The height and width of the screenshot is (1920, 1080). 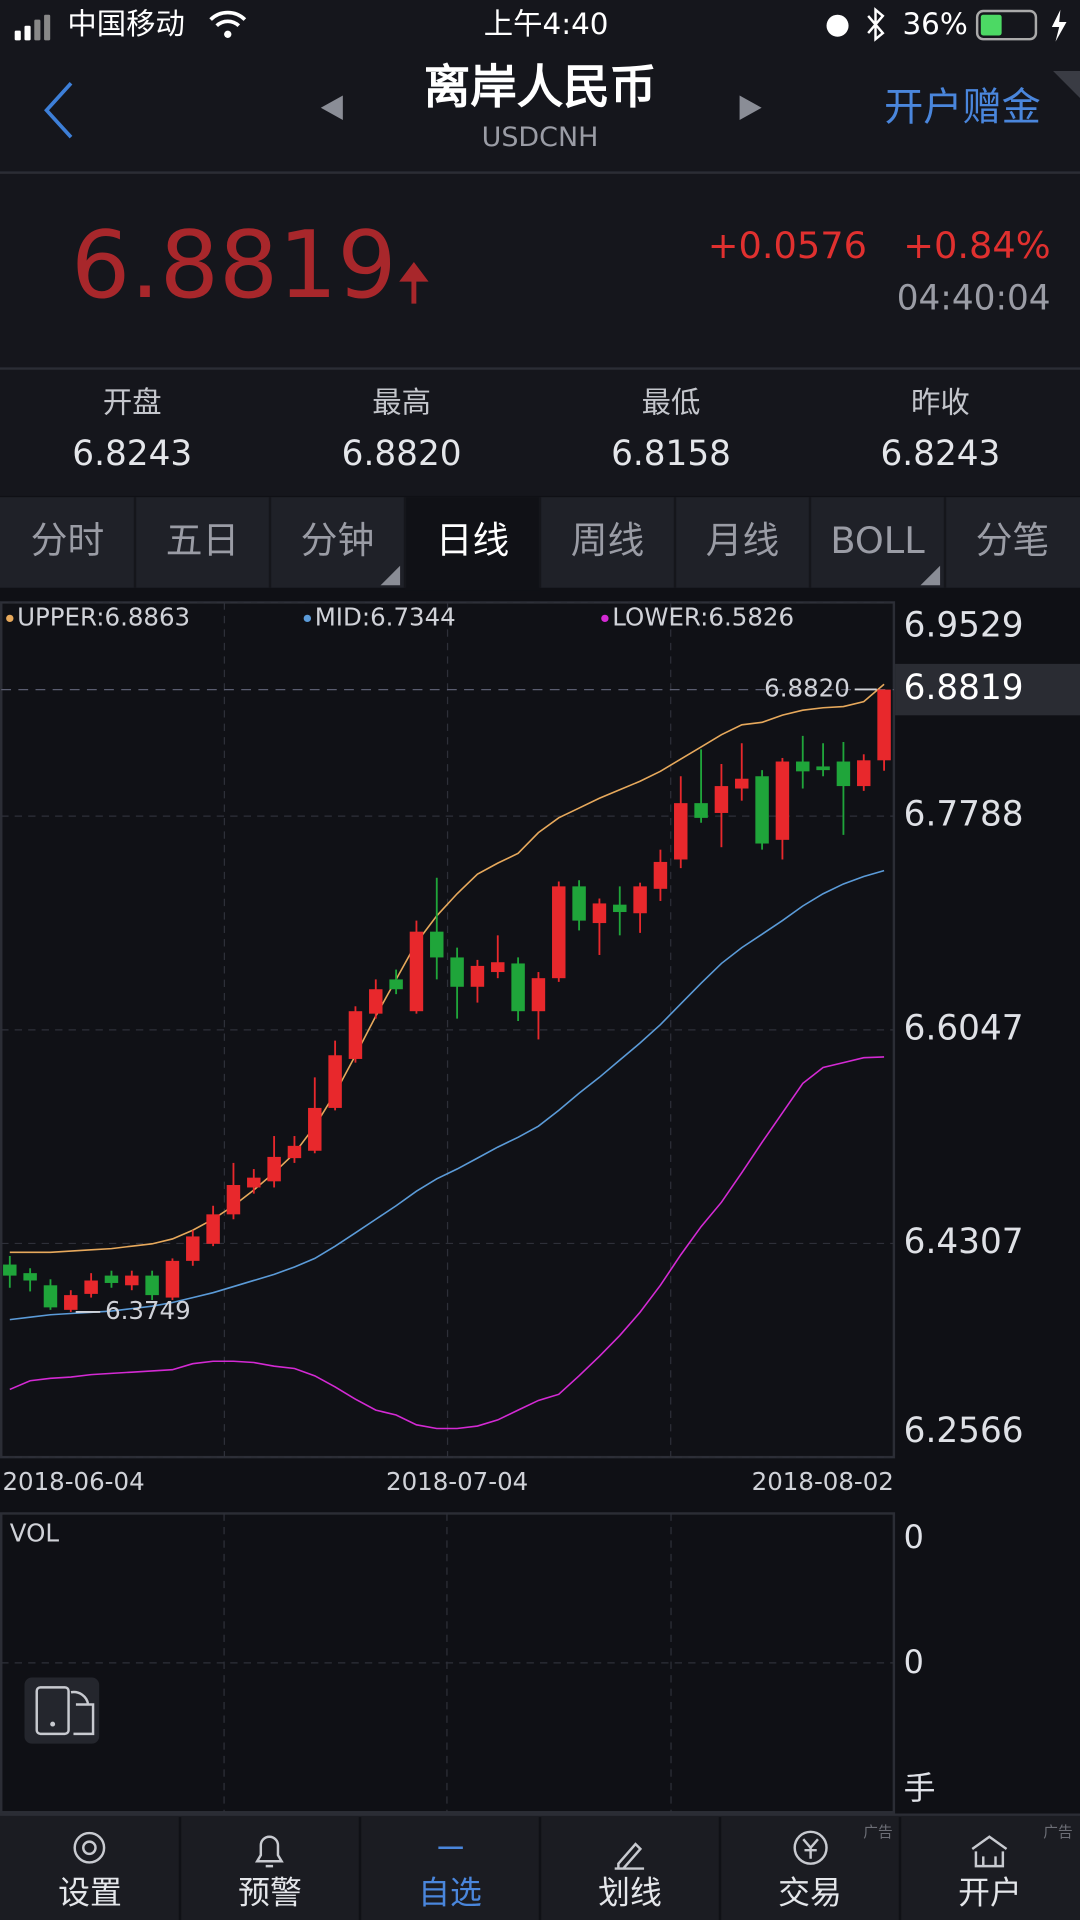 I want to click on tab-label: 分时, so click(x=67, y=540).